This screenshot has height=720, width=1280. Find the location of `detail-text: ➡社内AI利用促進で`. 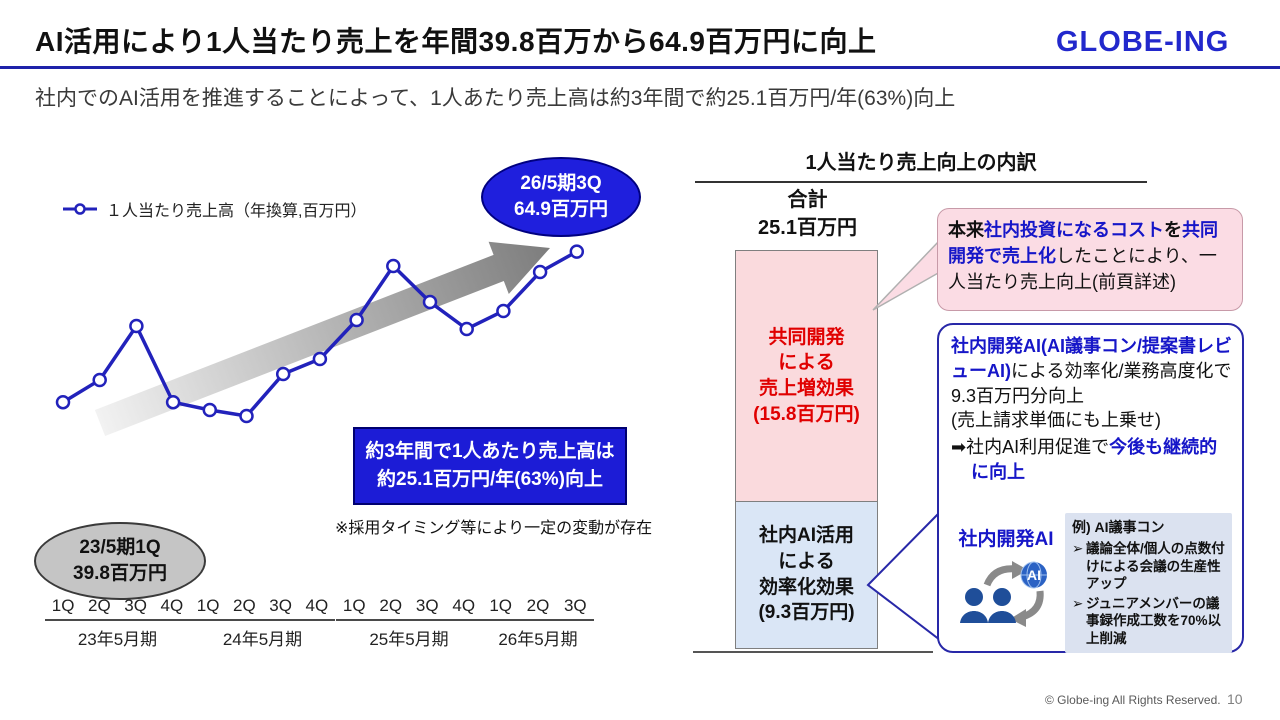

detail-text: ➡社内AI利用促進で is located at coordinates (1030, 447).